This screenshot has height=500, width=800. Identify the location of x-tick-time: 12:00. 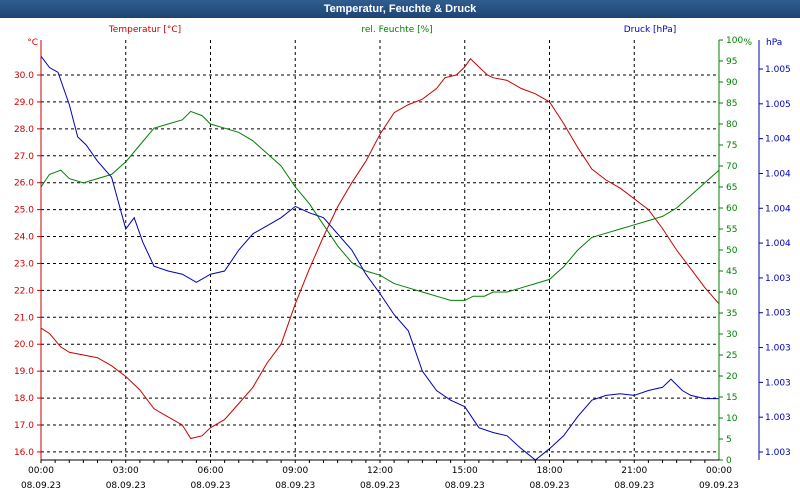
(380, 471).